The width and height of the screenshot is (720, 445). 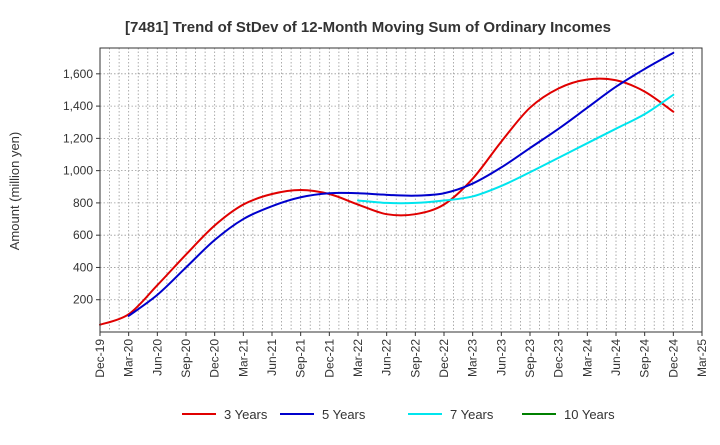 I want to click on x-tick-label: Jun-22, so click(x=387, y=357).